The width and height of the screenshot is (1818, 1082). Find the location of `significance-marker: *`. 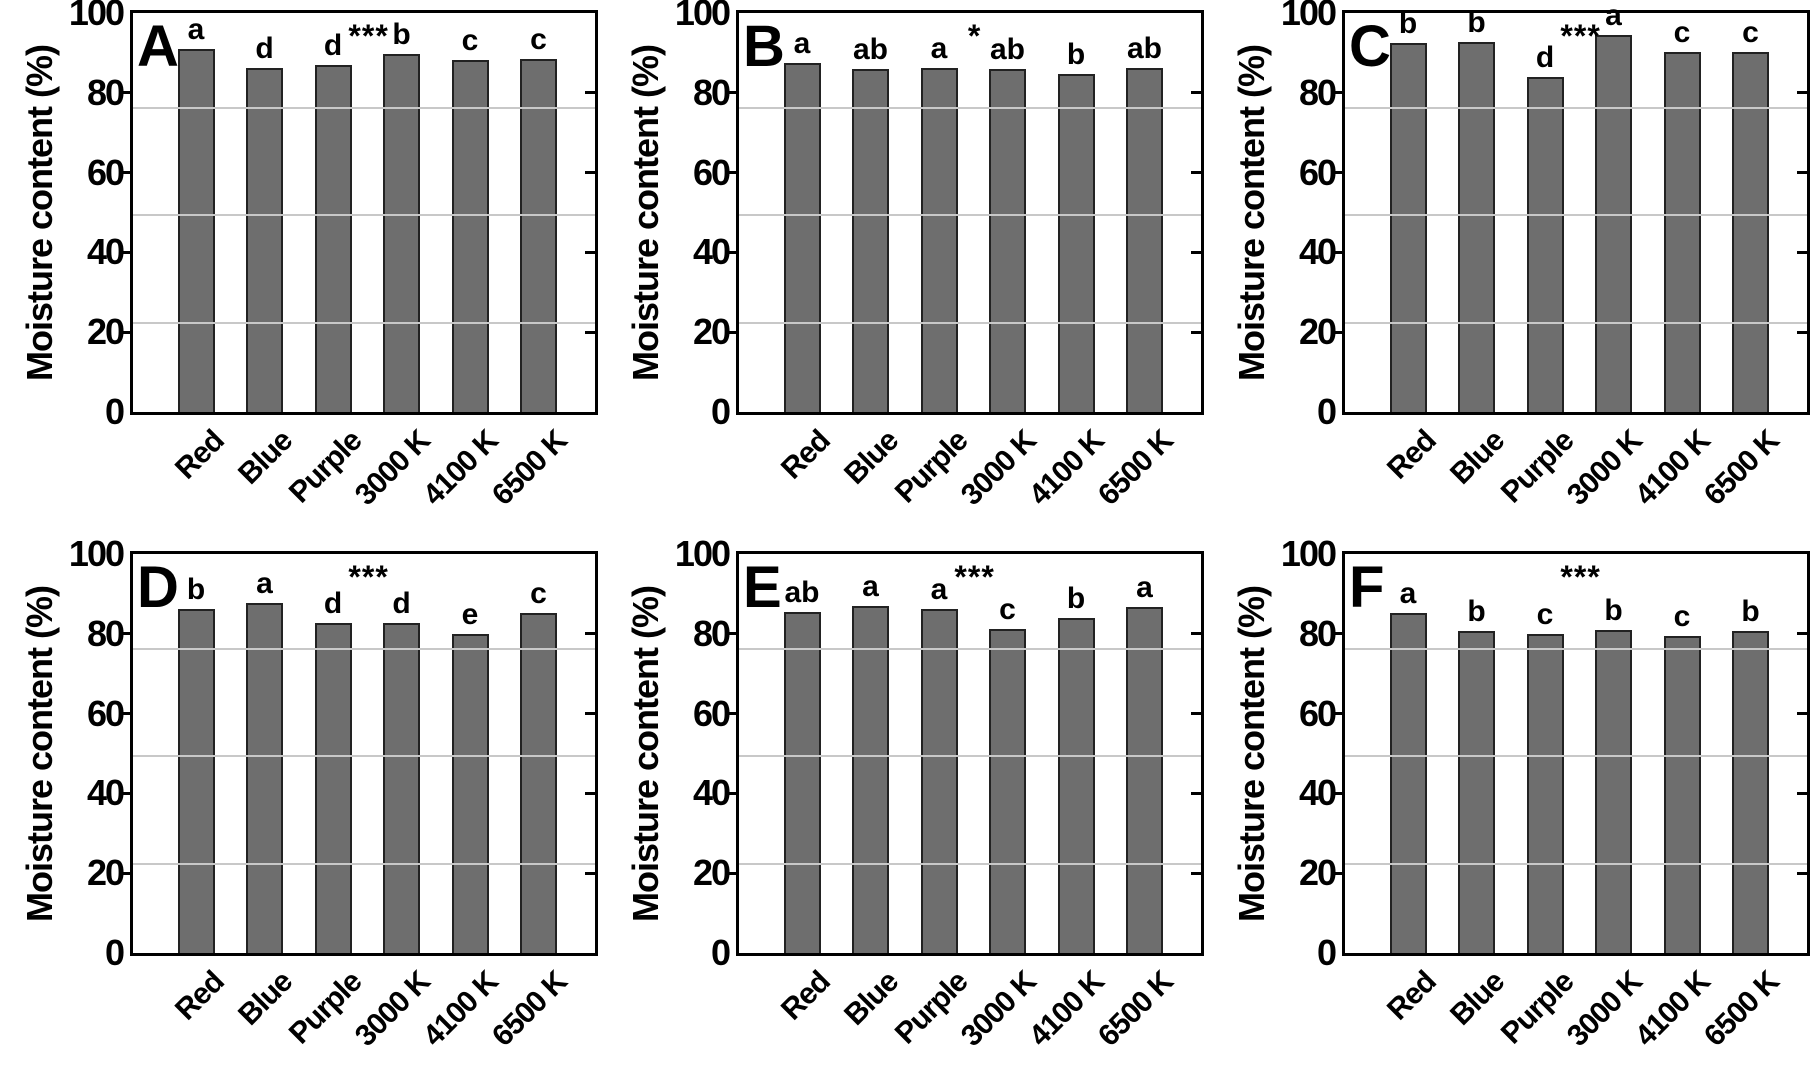

significance-marker: * is located at coordinates (974, 36).